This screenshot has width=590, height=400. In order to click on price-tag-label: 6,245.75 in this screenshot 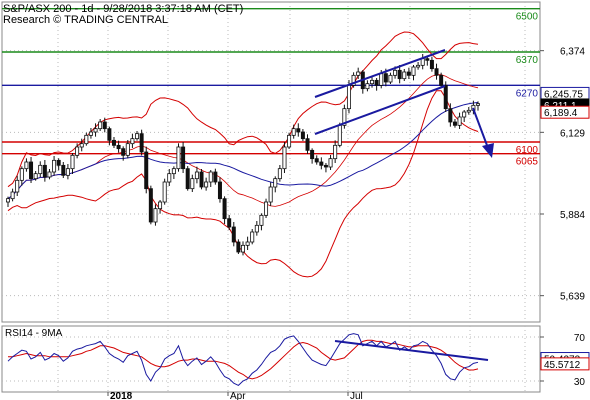, I will do `click(563, 94)`.